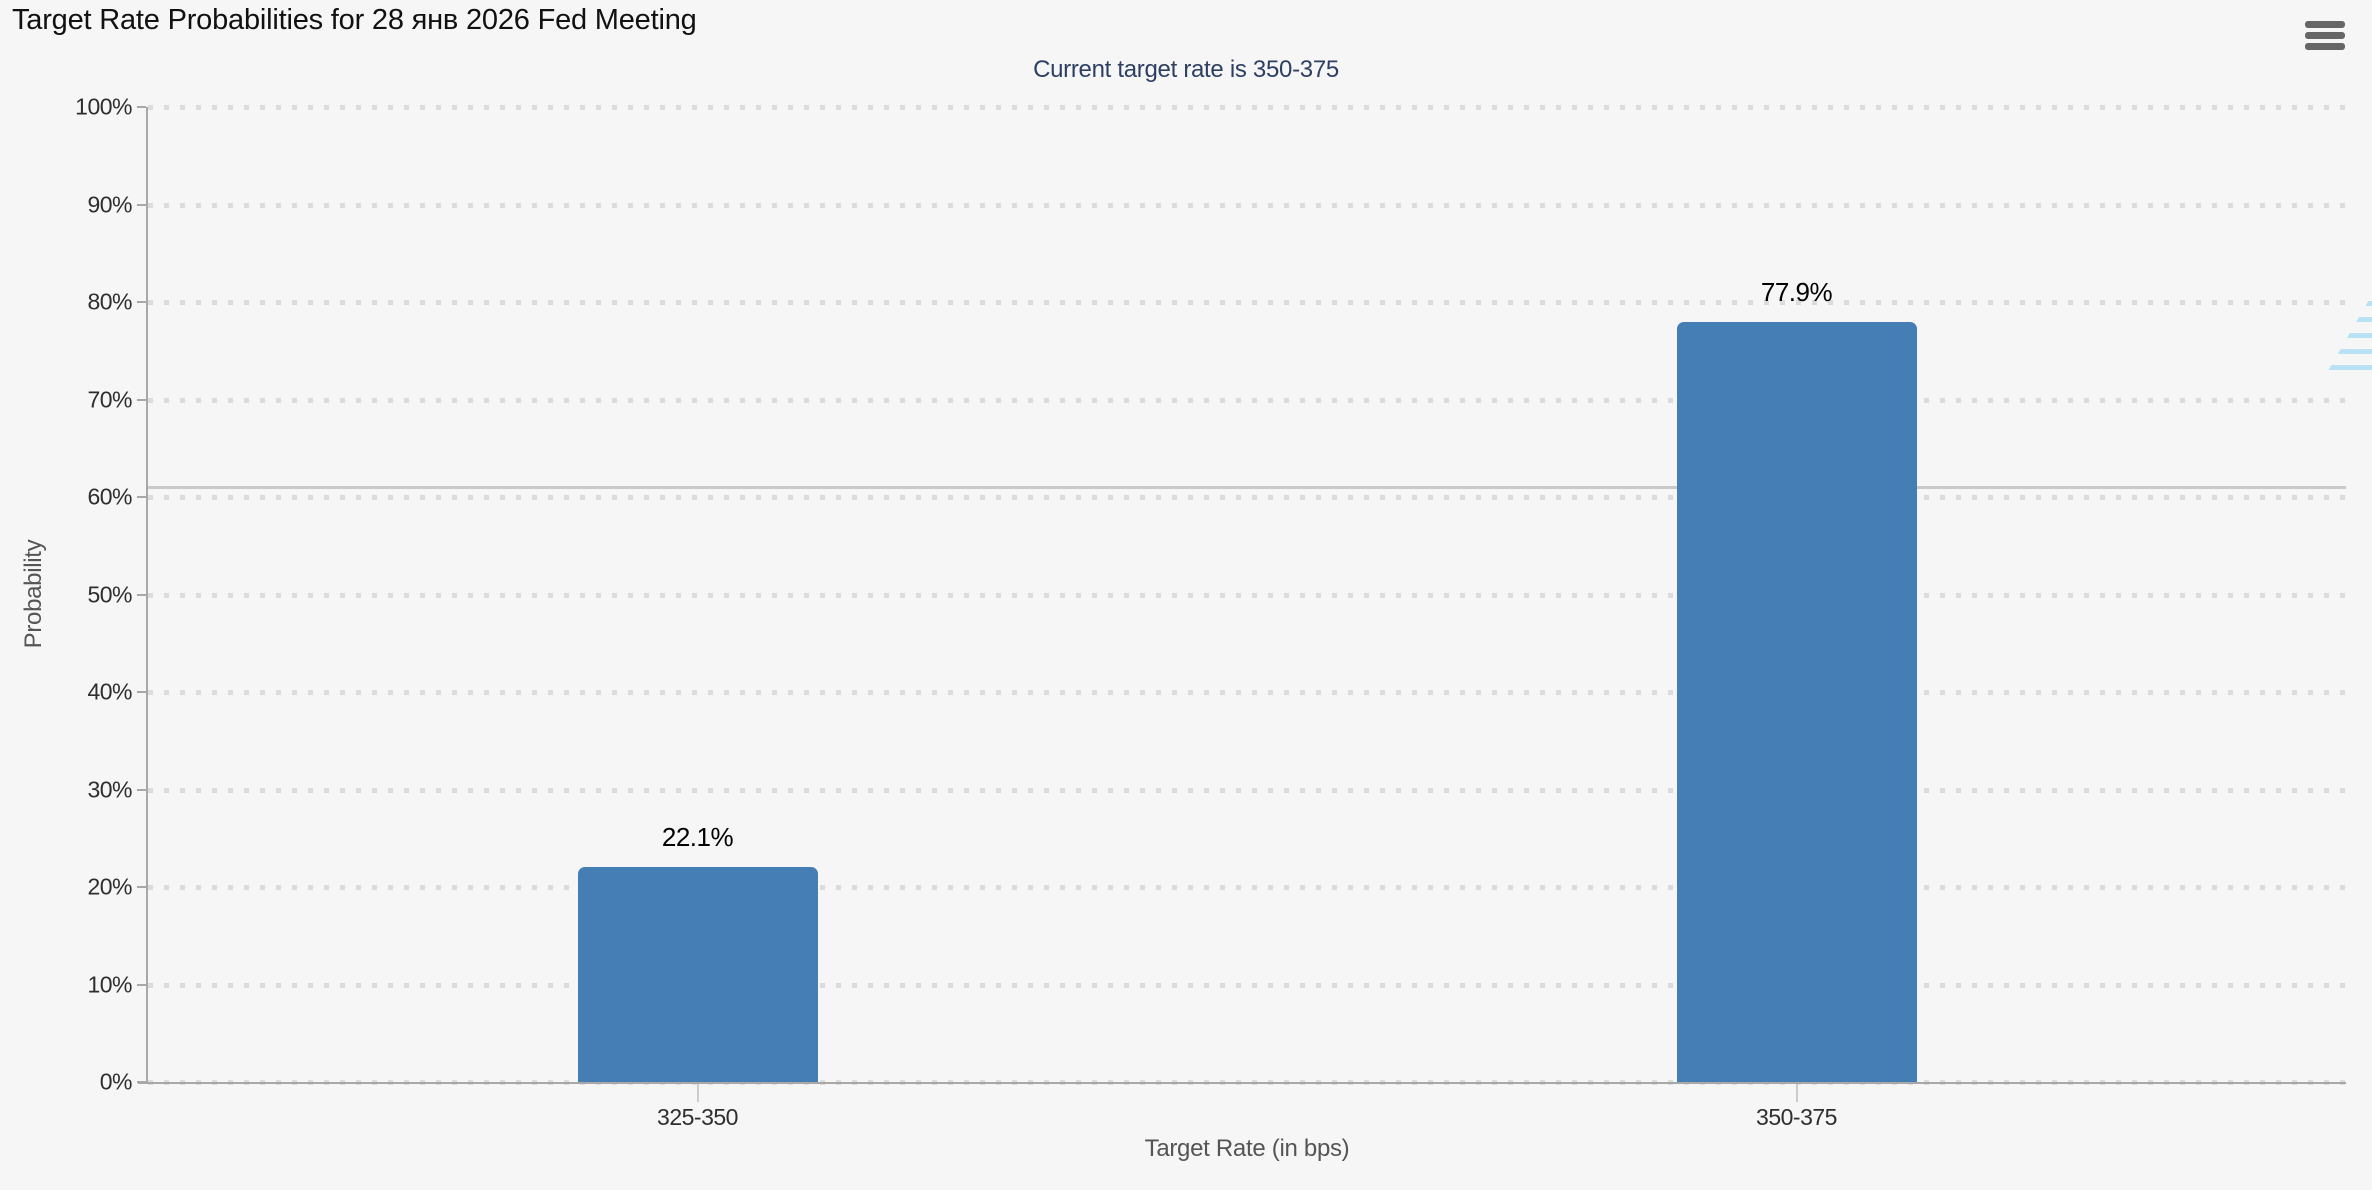  Describe the element at coordinates (103, 106) in the screenshot. I see `y-axis-tick-label: 100%` at that location.